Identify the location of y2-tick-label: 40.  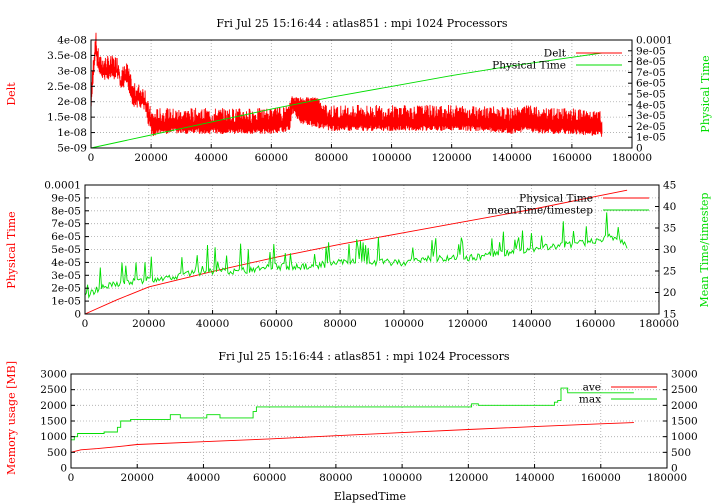
(669, 207).